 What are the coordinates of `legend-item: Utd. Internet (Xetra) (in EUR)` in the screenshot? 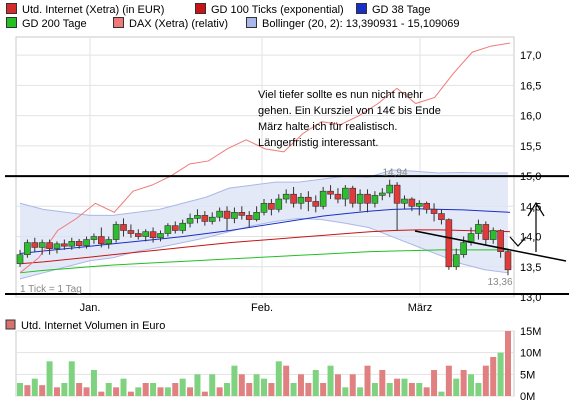 It's located at (85, 9).